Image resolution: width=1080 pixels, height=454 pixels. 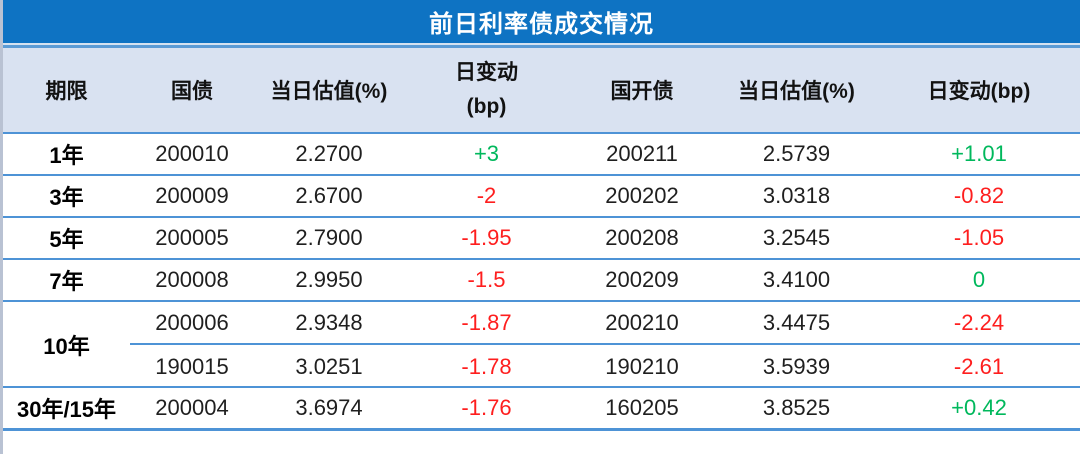 What do you see at coordinates (796, 91) in the screenshot?
I see `col-header-cdb-valuation: 当日估值(%)` at bounding box center [796, 91].